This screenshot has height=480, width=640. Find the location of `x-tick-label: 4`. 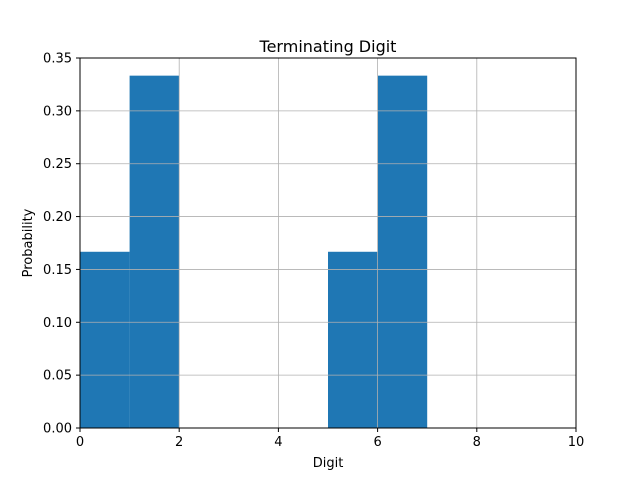

x-tick-label: 4 is located at coordinates (278, 442).